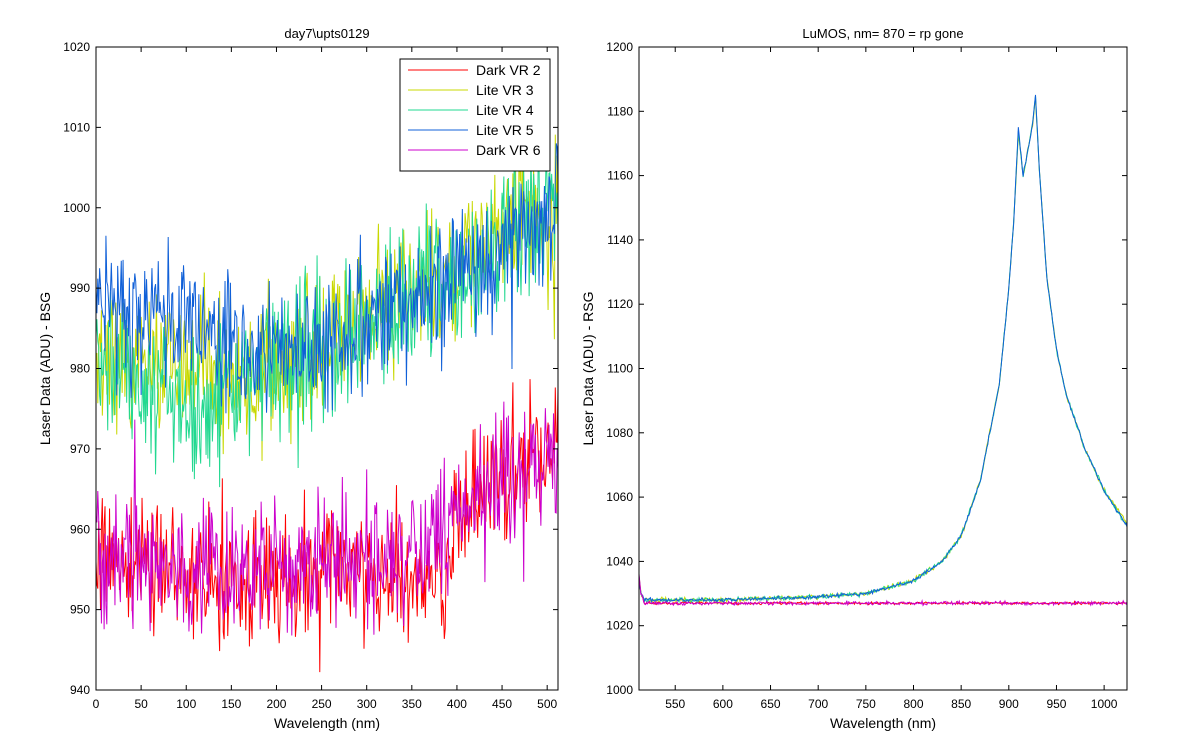  Describe the element at coordinates (96, 704) in the screenshot. I see `x-tick-label: 0` at that location.